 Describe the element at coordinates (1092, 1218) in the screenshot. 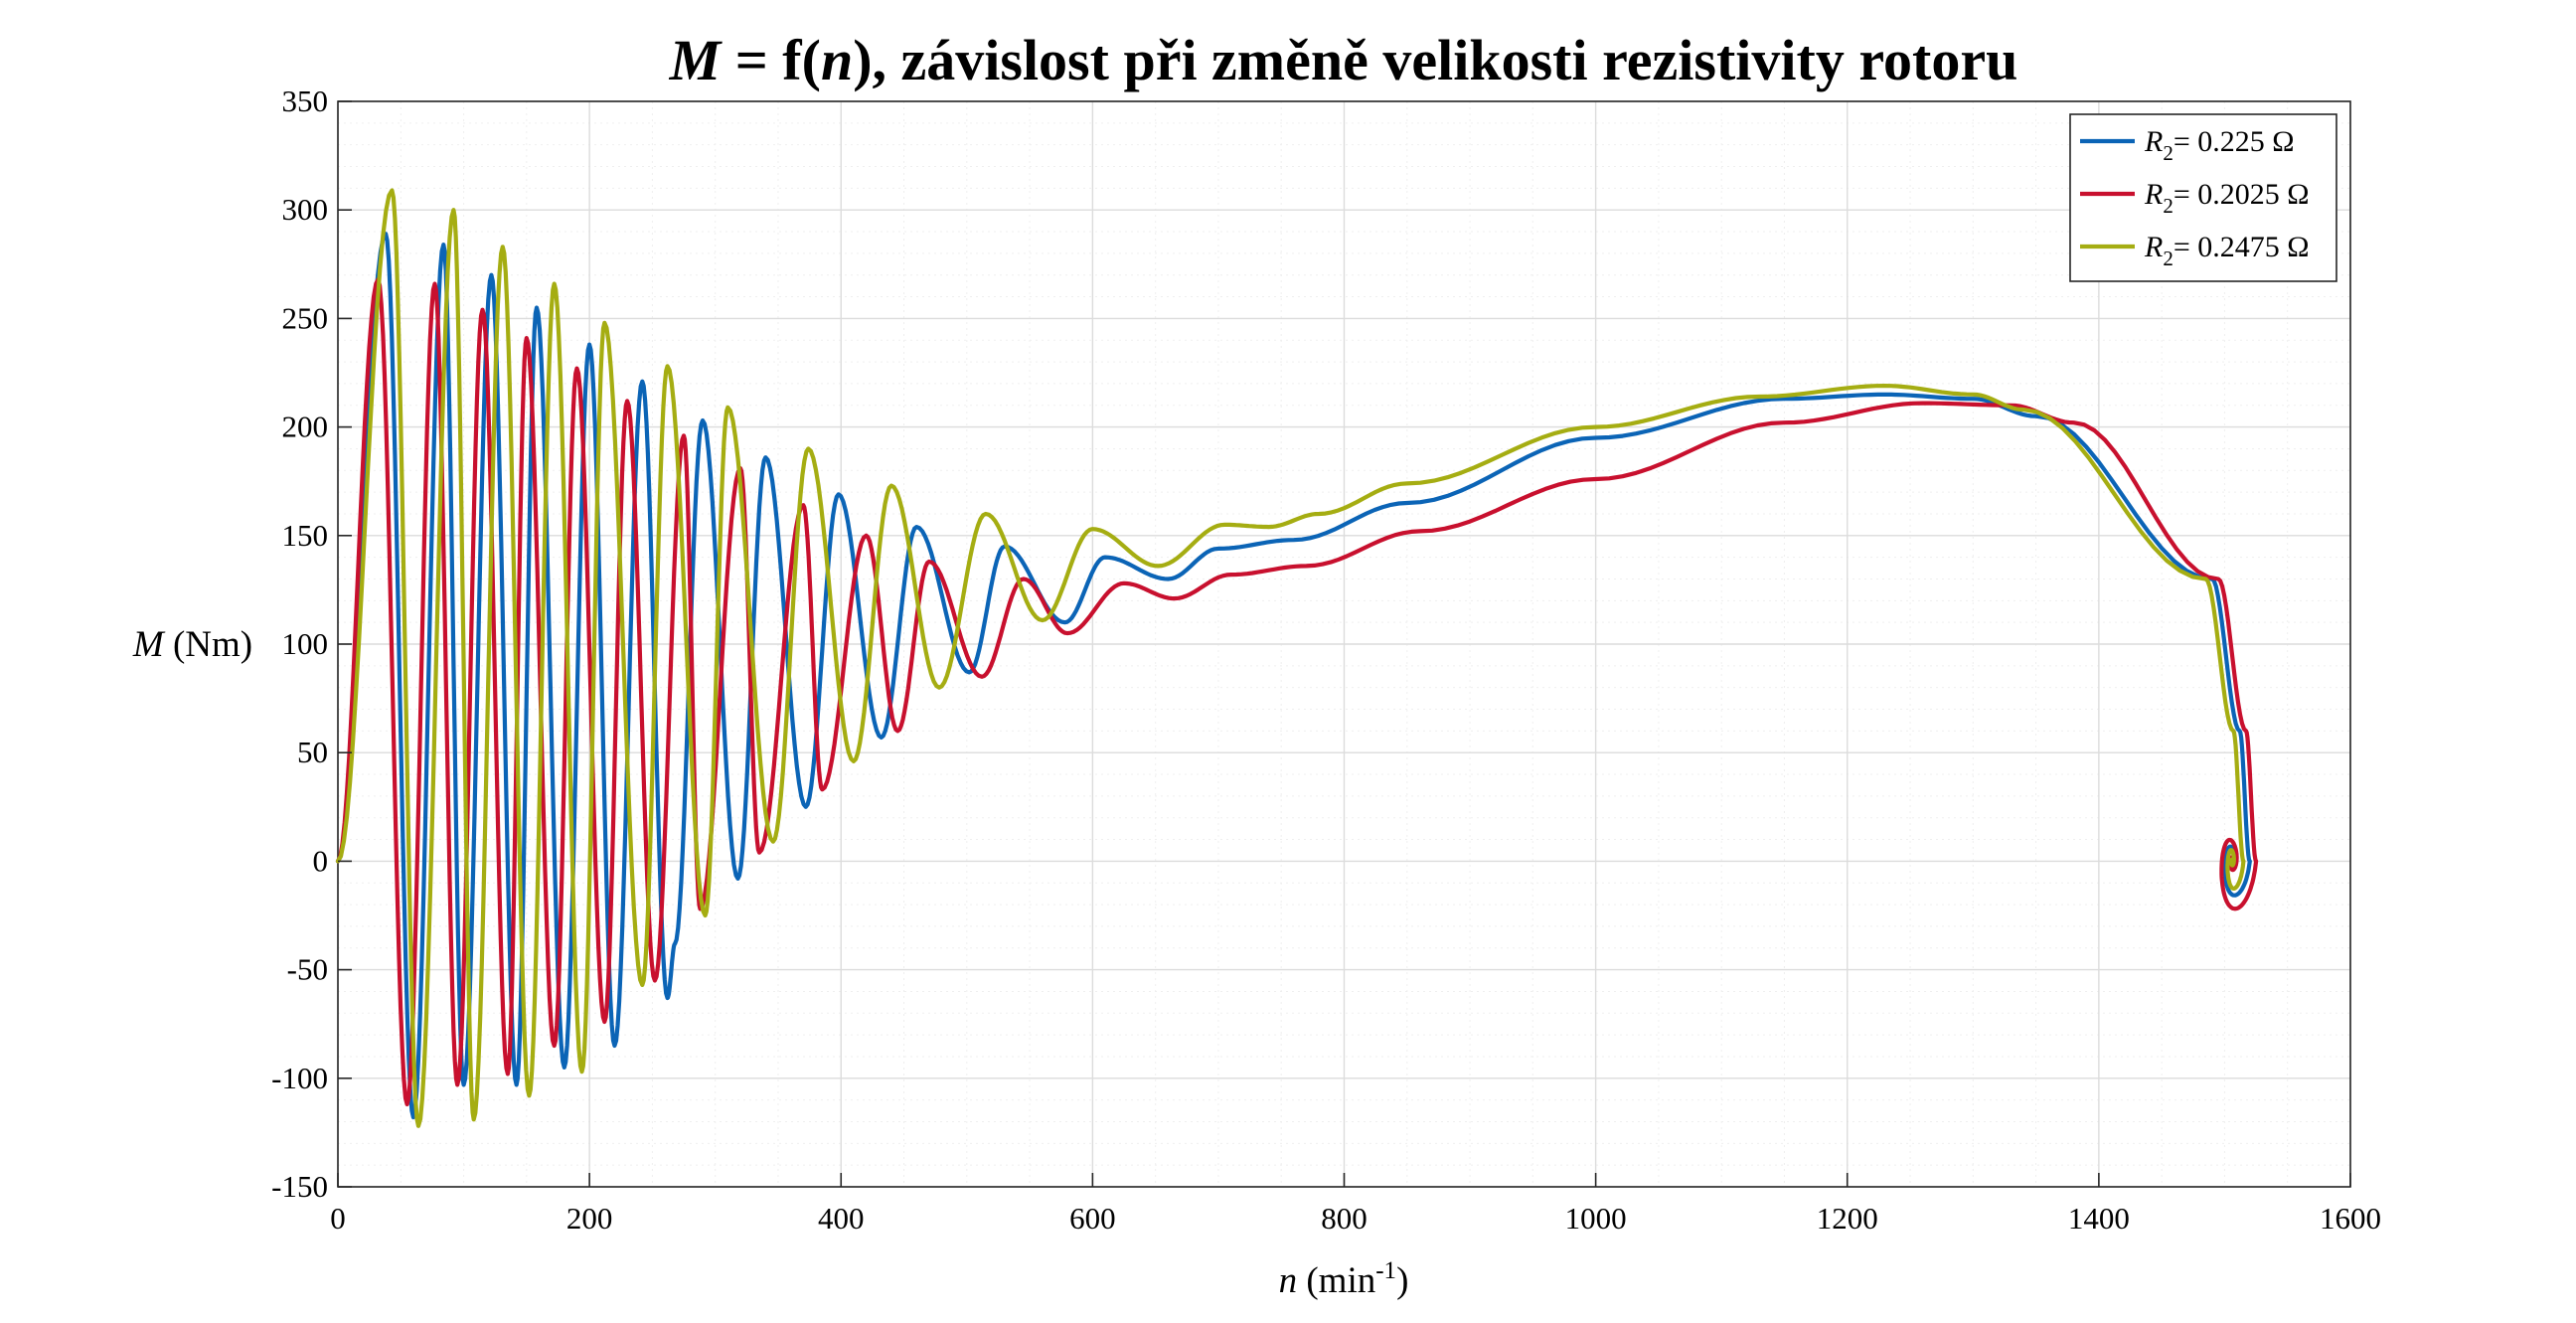

I see `x-tick-label: 600` at that location.